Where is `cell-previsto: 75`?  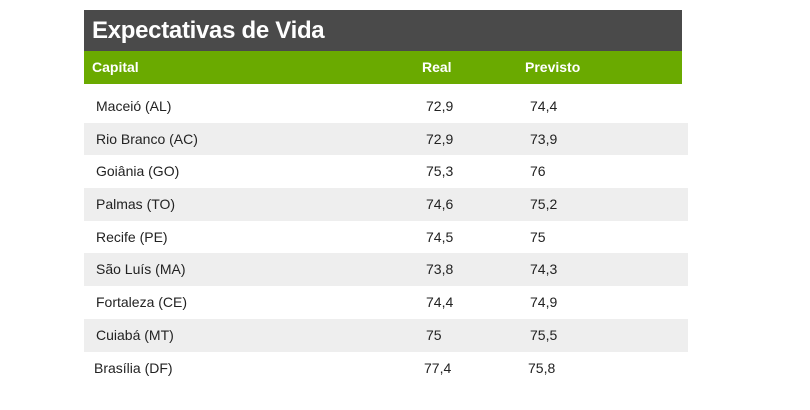 cell-previsto: 75 is located at coordinates (538, 236).